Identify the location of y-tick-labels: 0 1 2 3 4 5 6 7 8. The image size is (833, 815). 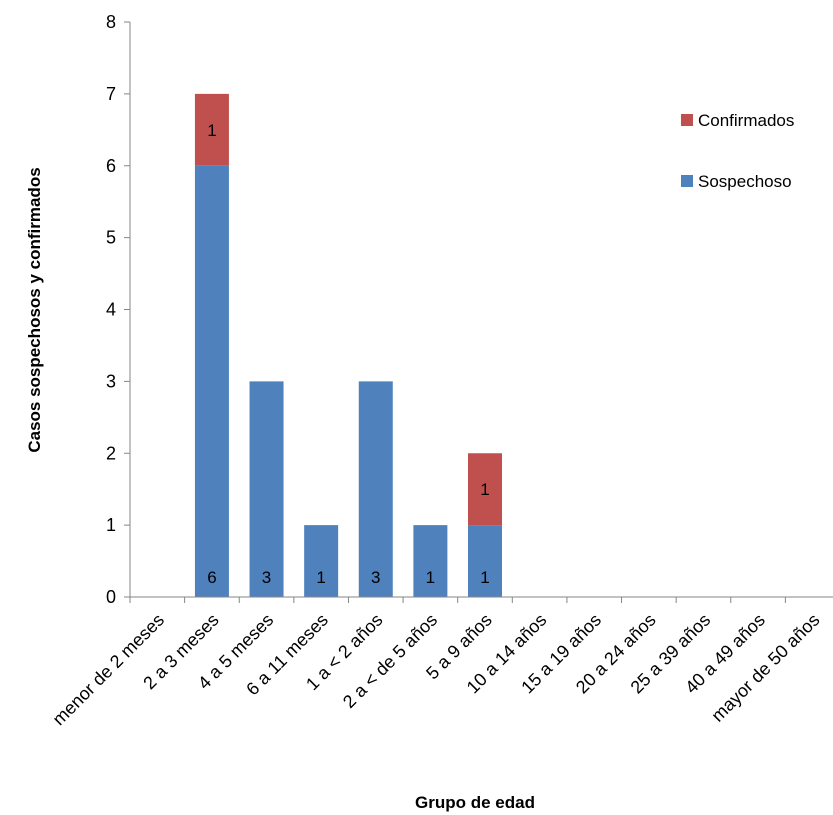
(111, 309).